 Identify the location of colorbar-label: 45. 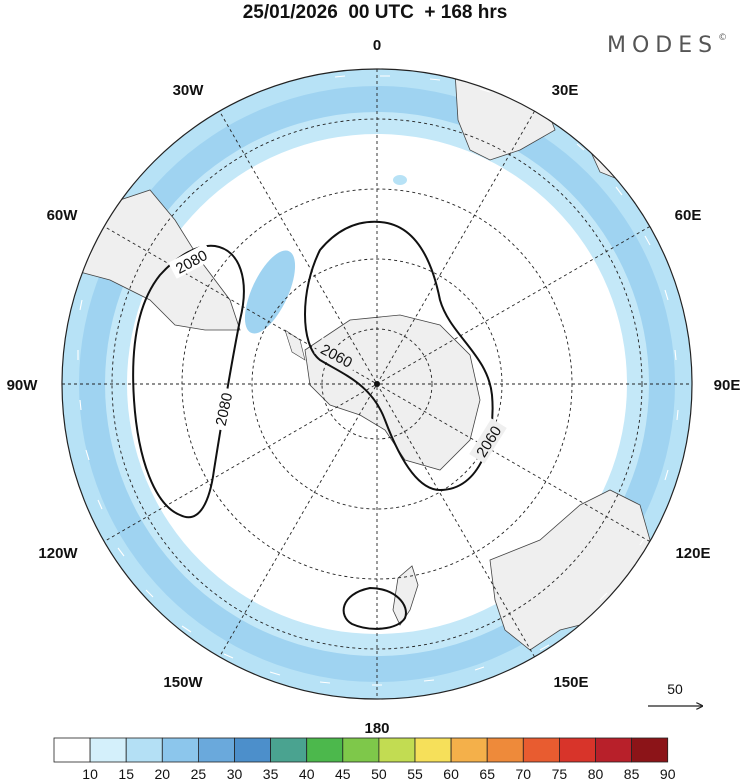
(343, 774).